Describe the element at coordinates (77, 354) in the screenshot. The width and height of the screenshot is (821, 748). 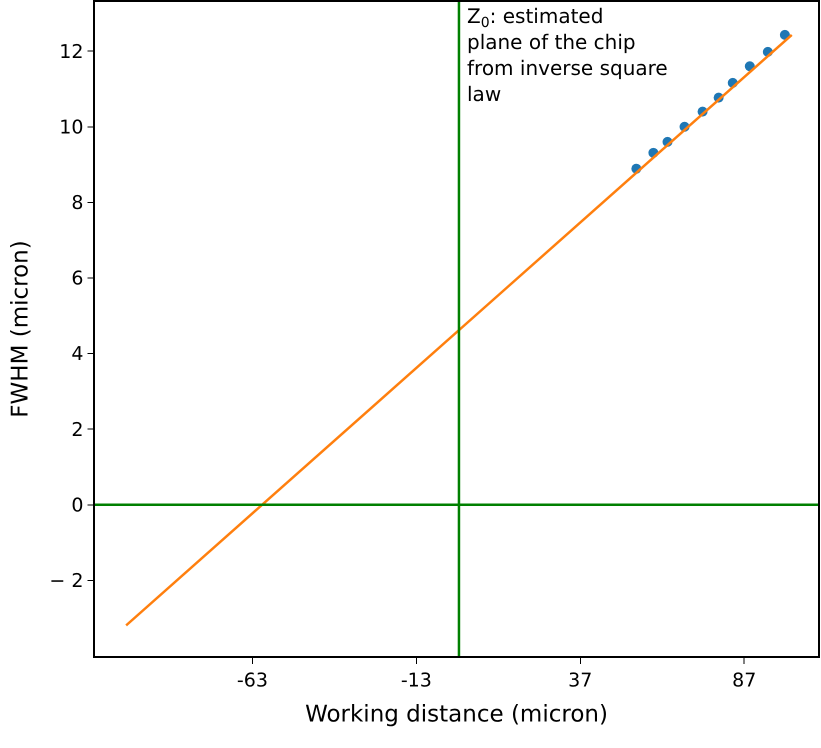
I see `y-tick-label: 4` at that location.